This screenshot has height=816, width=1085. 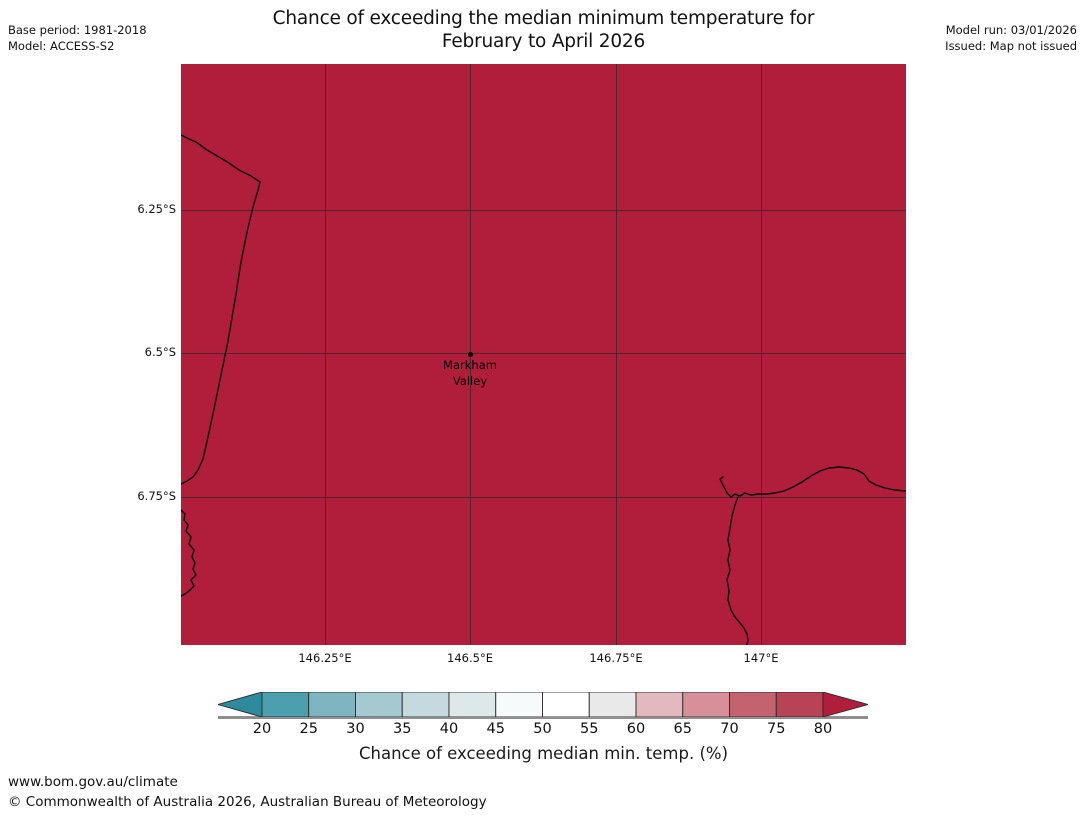 I want to click on lon-tick-label: 146.25°E, so click(x=325, y=658).